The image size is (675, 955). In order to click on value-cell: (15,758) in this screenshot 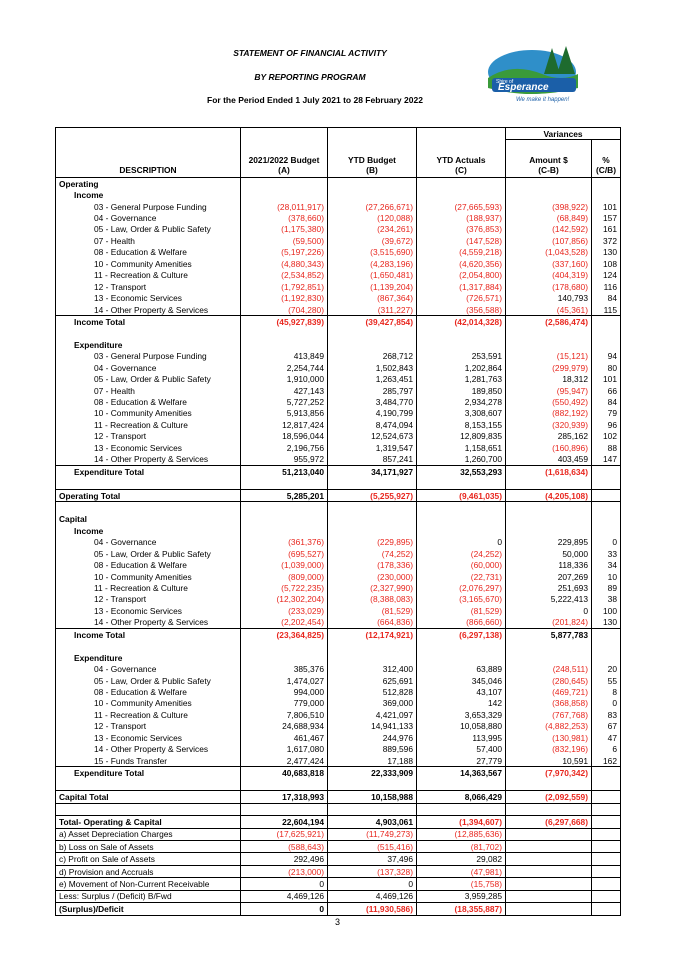, I will do `click(461, 884)`.